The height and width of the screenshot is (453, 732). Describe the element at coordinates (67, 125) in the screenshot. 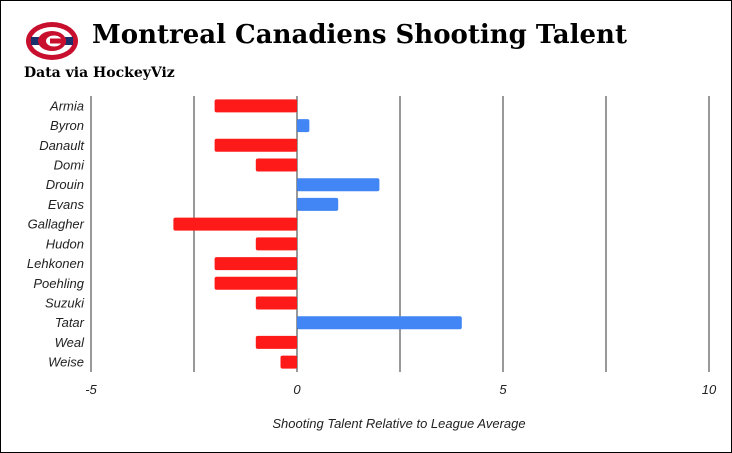

I see `category-label: Byron` at that location.